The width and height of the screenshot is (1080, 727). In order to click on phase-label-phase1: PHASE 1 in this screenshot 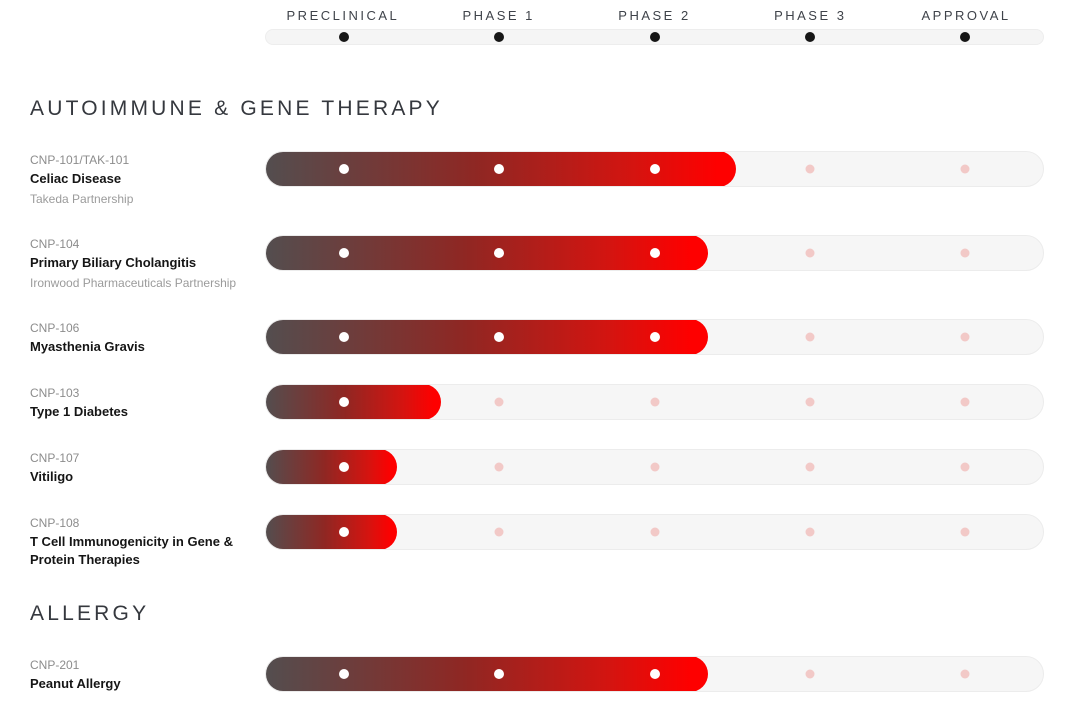, I will do `click(498, 15)`.